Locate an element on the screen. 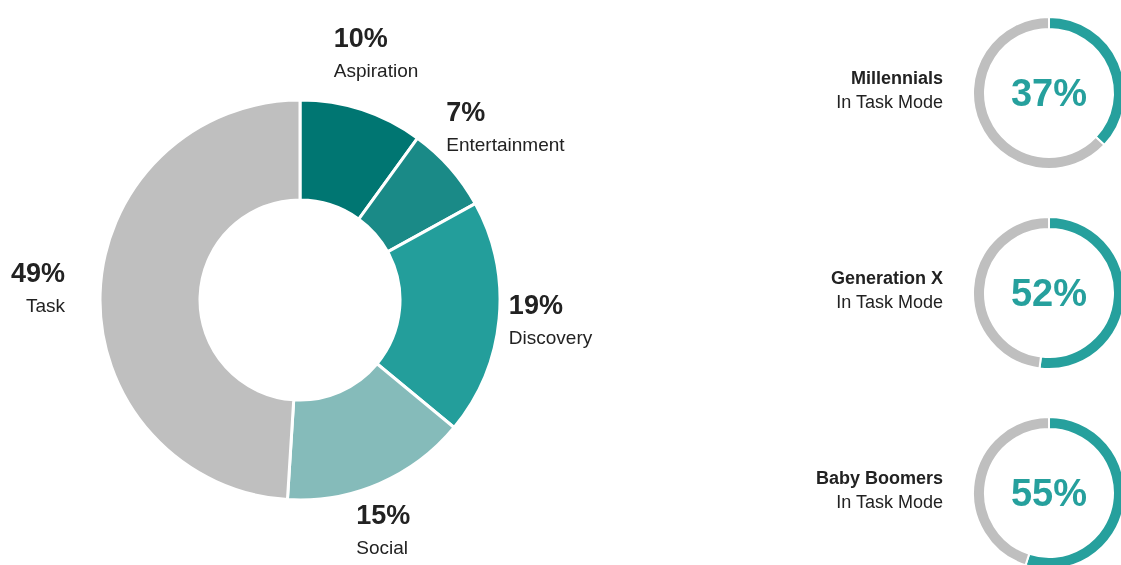 This screenshot has height=565, width=1121. data-label: 10% is located at coordinates (360, 38).